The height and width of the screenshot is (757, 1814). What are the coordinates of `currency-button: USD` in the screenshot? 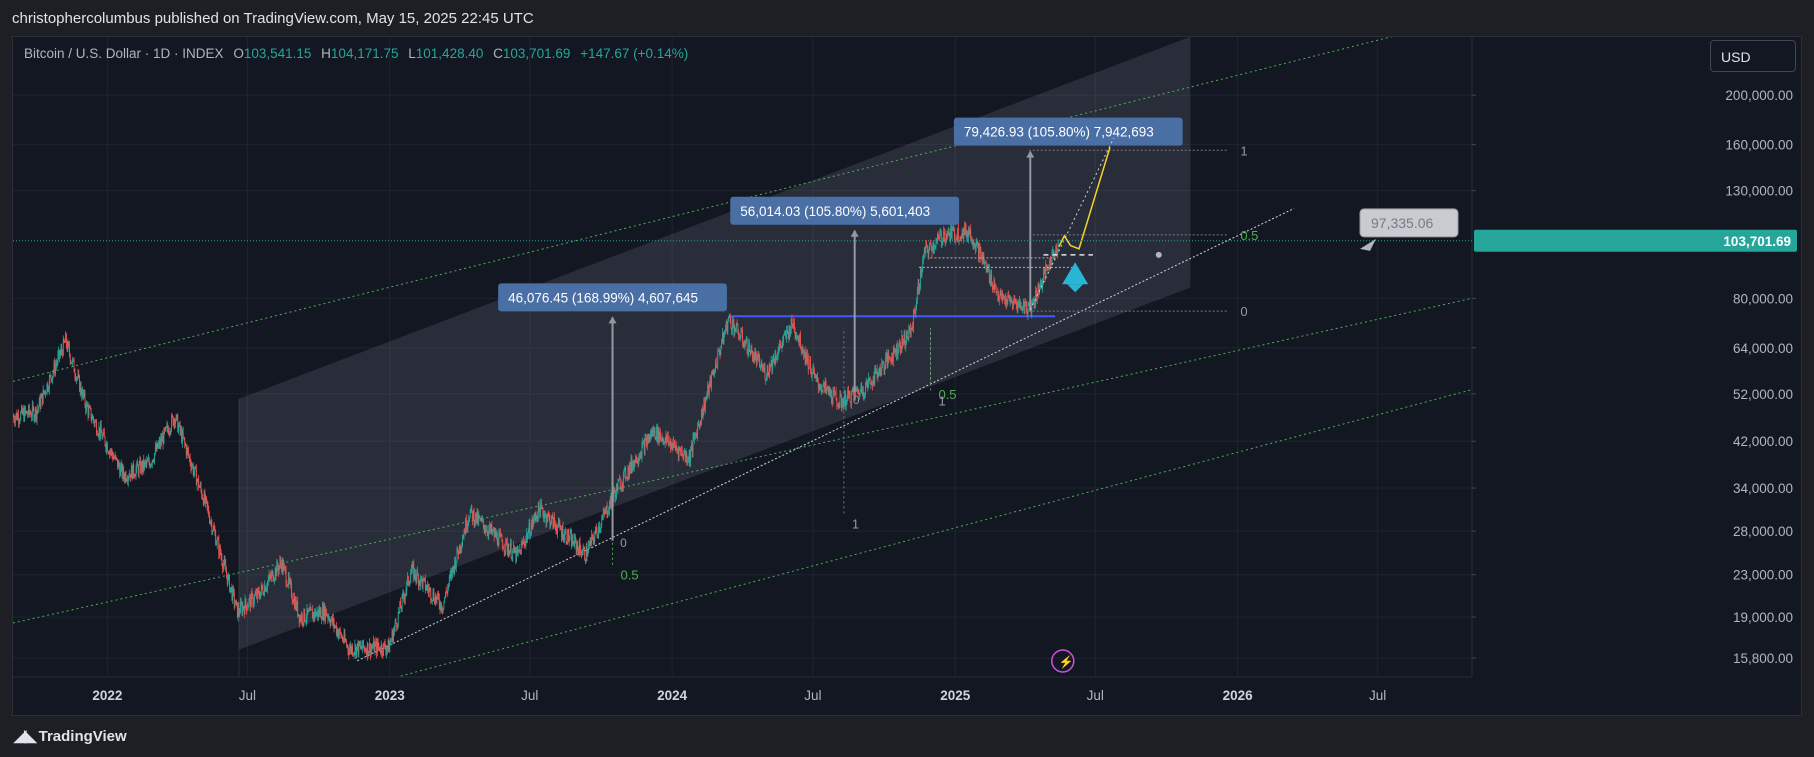 It's located at (1753, 56).